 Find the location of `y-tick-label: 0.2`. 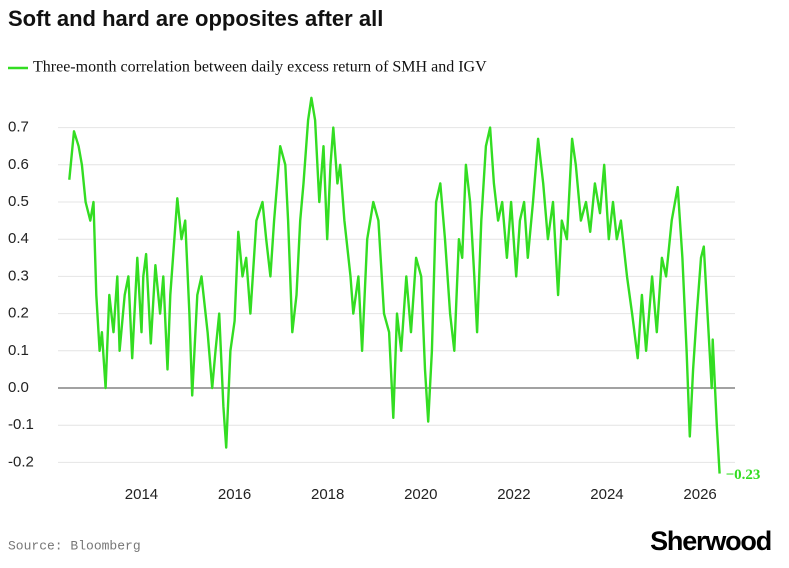

y-tick-label: 0.2 is located at coordinates (18, 313).